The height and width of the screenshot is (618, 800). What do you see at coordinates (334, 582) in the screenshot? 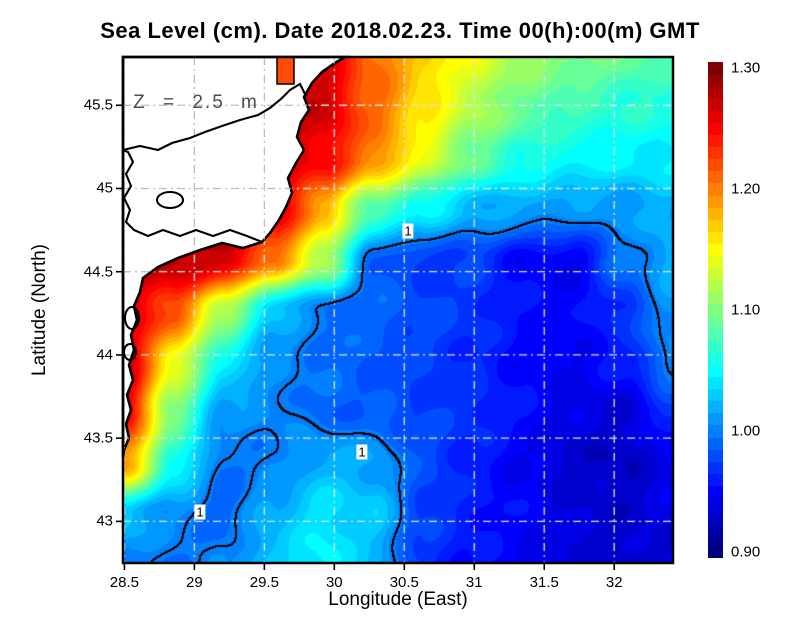
I see `x-tick-label: 30` at bounding box center [334, 582].